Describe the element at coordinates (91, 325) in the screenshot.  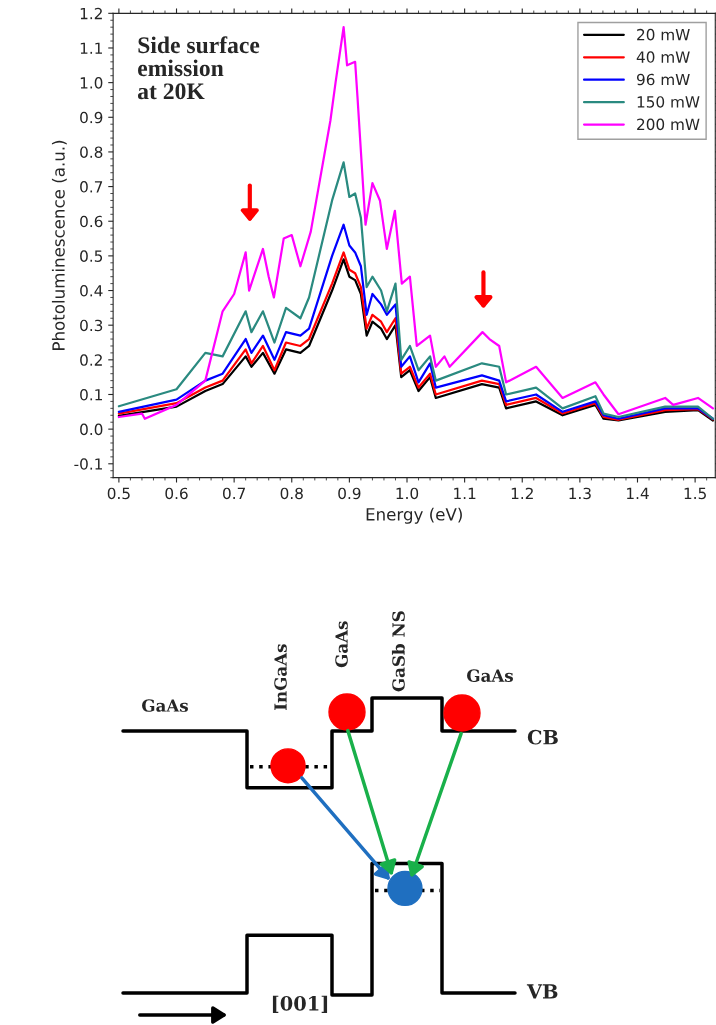
I see `y-tick-label: 0.3` at that location.